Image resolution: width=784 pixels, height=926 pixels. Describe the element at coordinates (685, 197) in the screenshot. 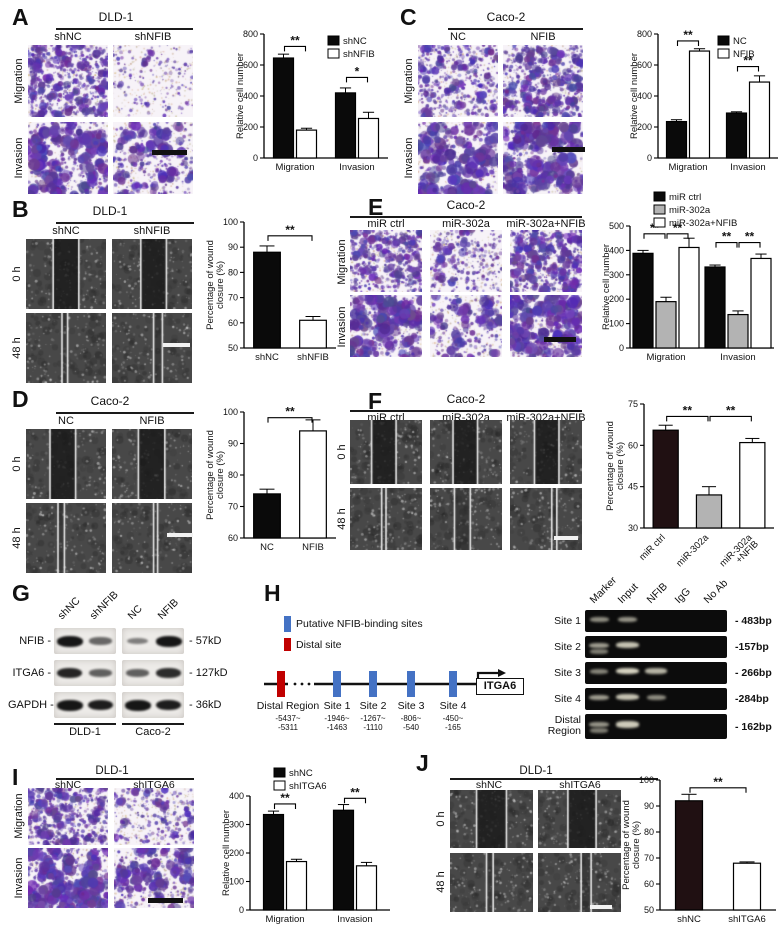

I see `svg-text: miR ctrl` at that location.